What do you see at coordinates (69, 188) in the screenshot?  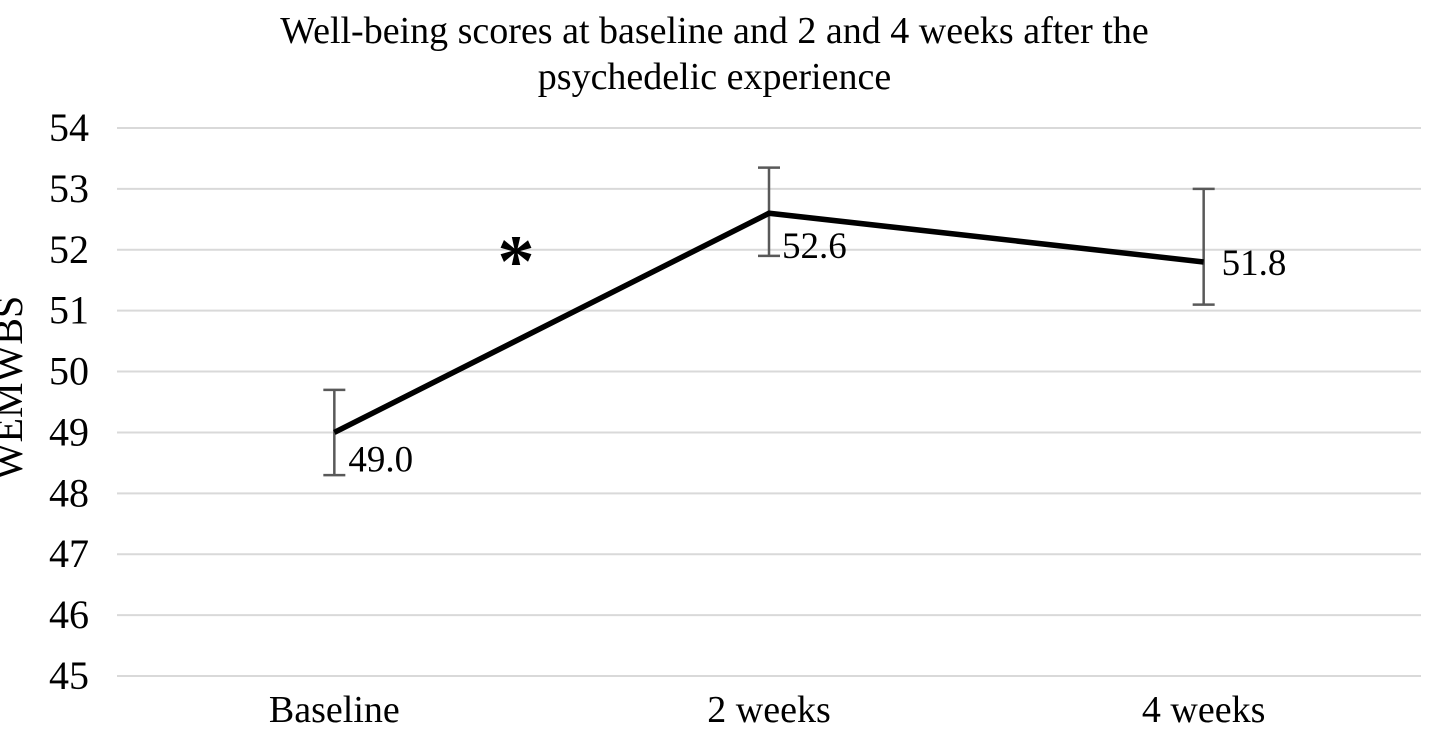 I see `y-tick-label: 53` at bounding box center [69, 188].